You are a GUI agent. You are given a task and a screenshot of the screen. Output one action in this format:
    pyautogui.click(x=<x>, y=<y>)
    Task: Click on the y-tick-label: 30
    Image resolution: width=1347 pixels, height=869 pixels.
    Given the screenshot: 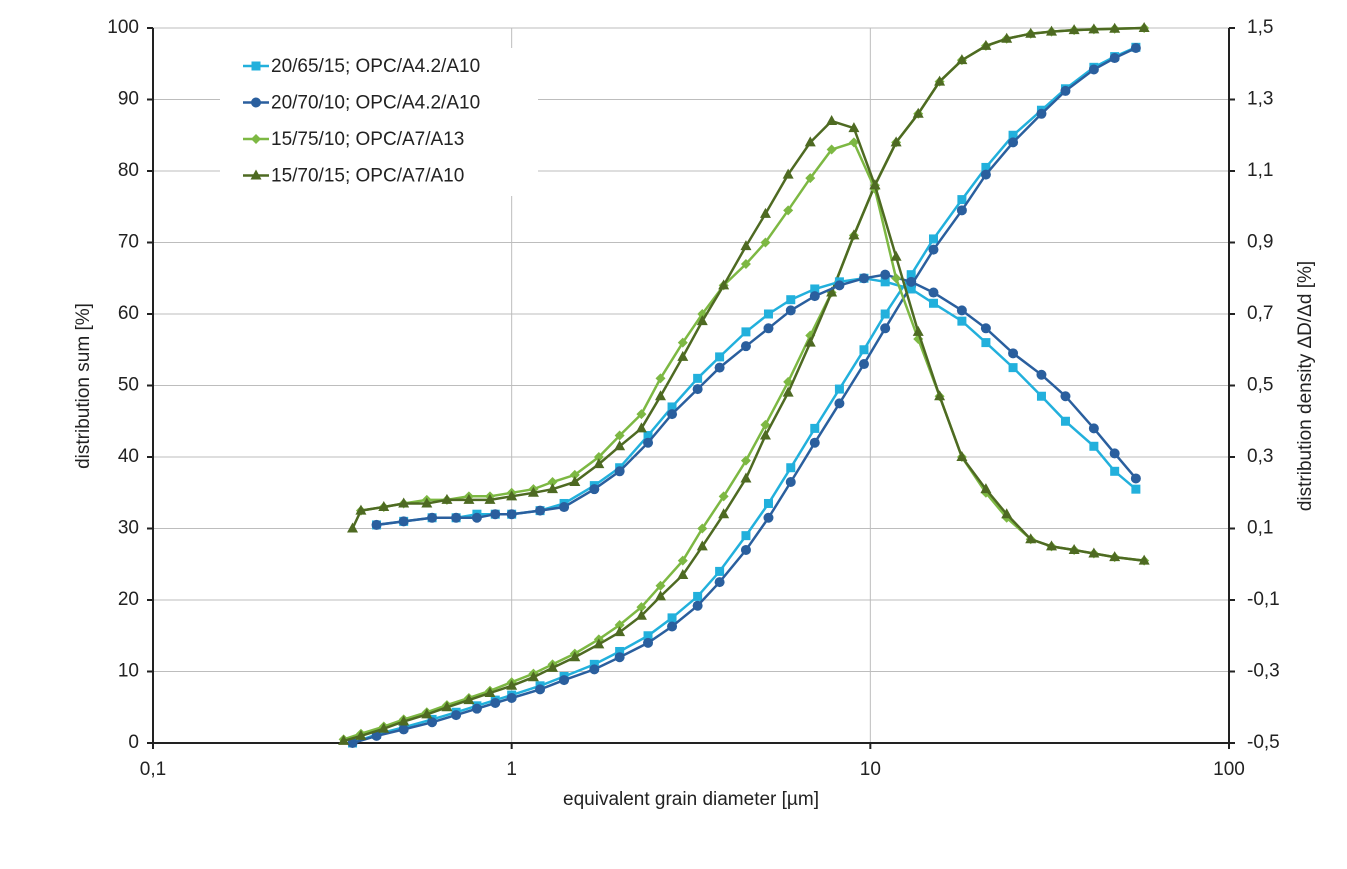 What is the action you would take?
    pyautogui.click(x=128, y=528)
    